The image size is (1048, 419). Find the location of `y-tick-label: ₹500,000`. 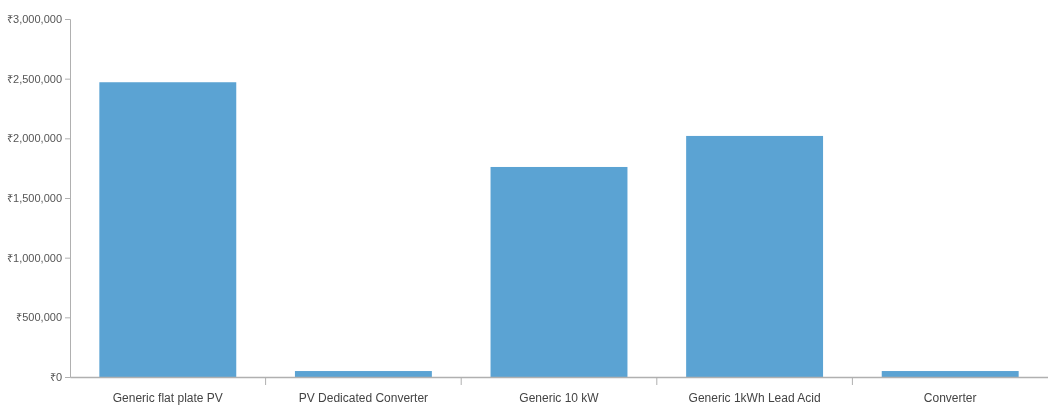

y-tick-label: ₹500,000 is located at coordinates (39, 317).